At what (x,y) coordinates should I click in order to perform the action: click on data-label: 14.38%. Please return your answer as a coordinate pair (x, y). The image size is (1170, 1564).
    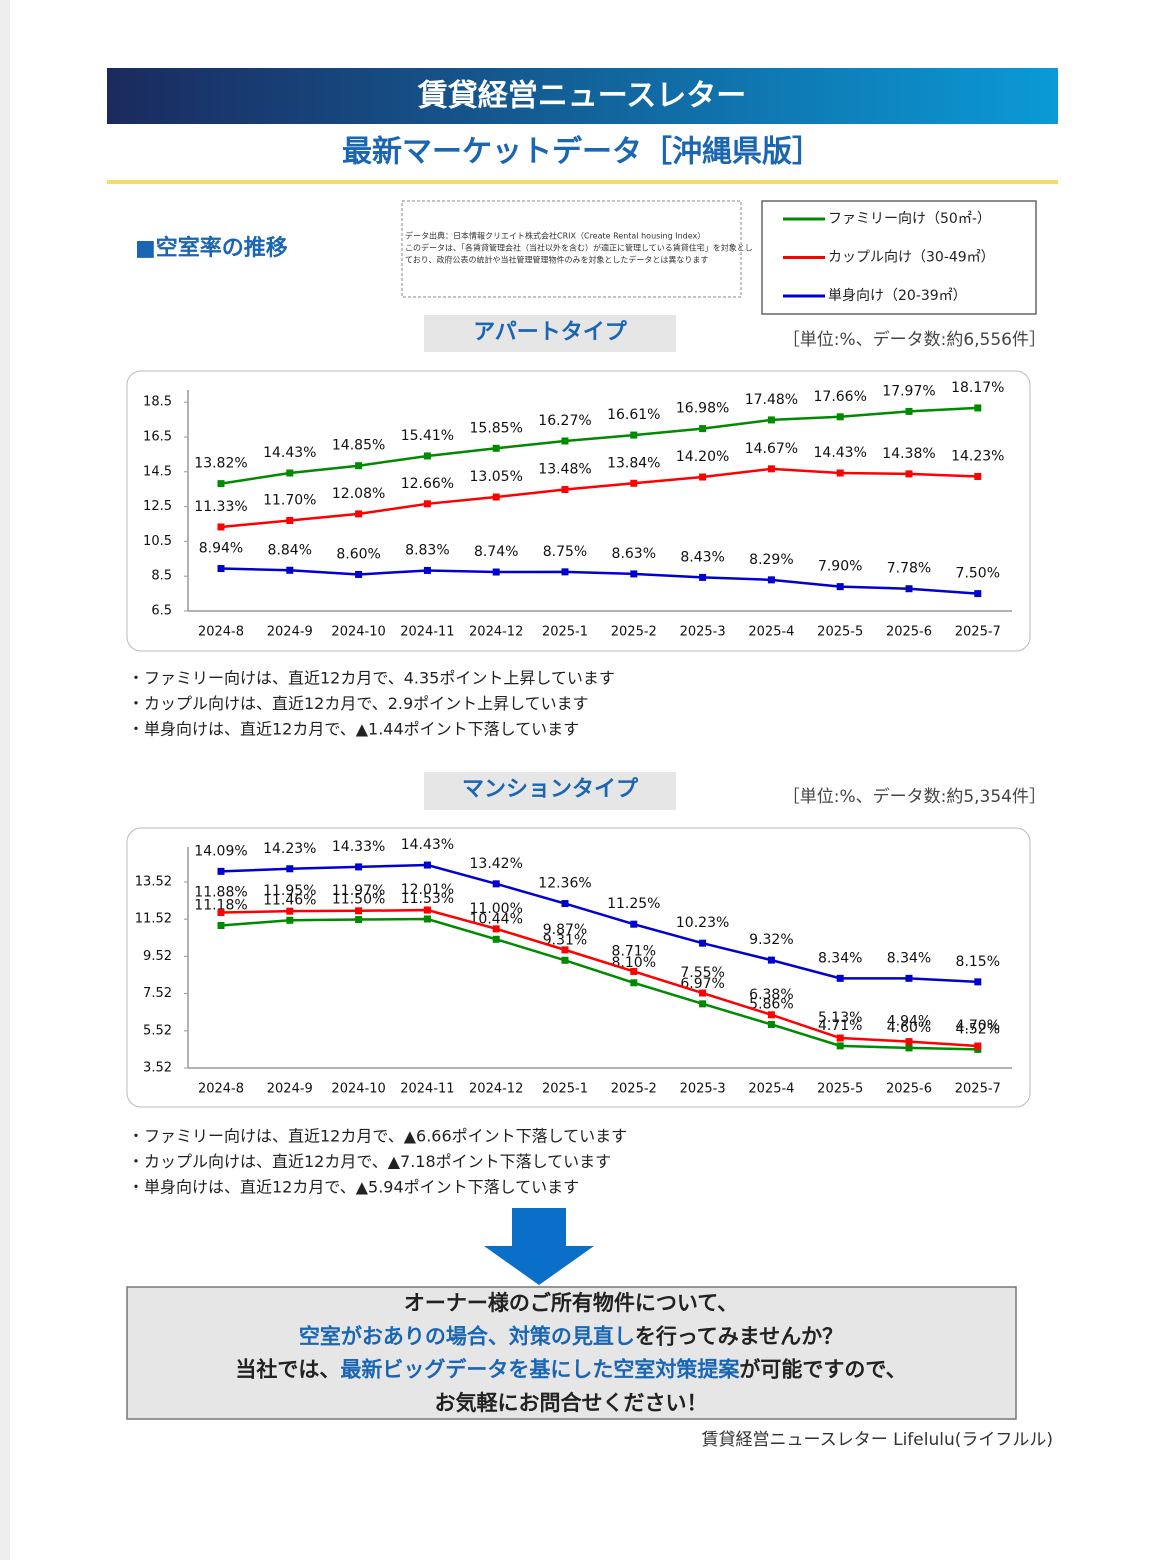
    Looking at the image, I should click on (908, 454).